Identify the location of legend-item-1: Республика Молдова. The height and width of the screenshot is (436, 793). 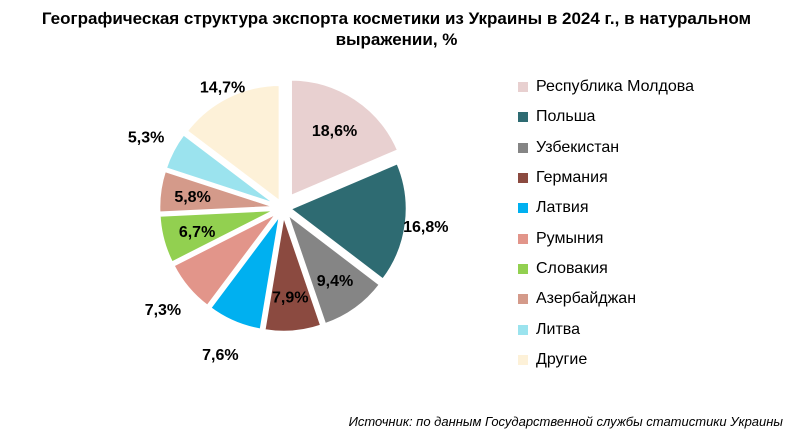
(606, 87).